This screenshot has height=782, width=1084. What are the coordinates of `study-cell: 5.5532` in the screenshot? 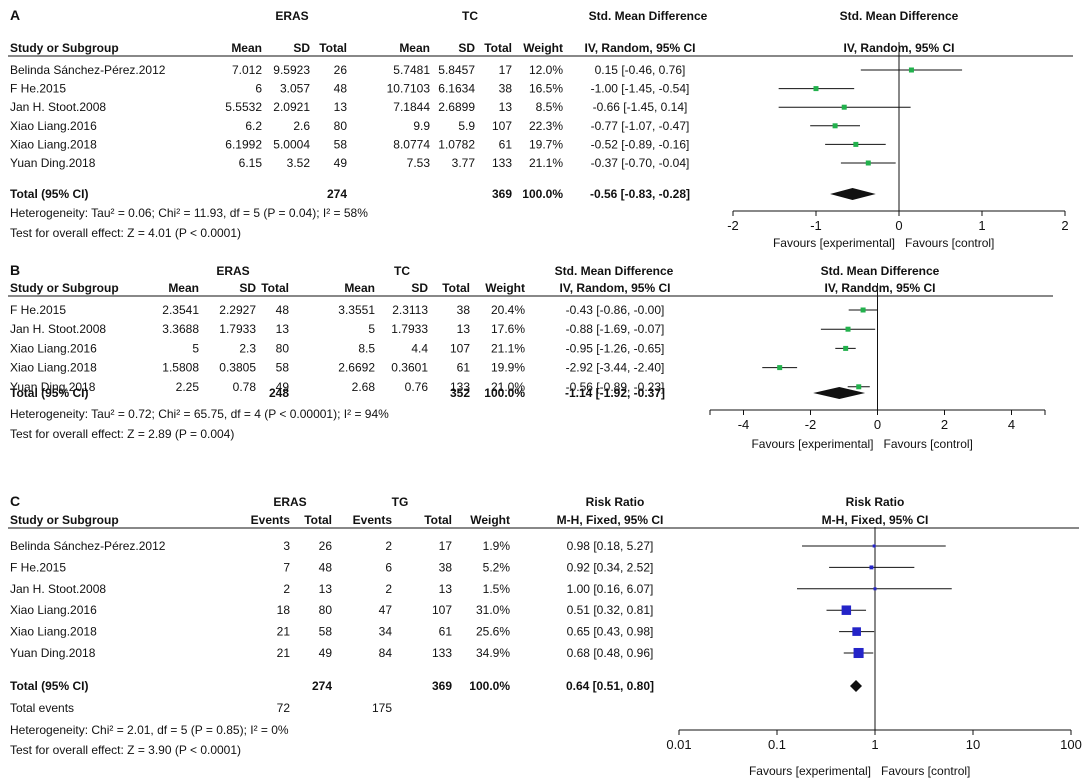 It's located at (243, 107).